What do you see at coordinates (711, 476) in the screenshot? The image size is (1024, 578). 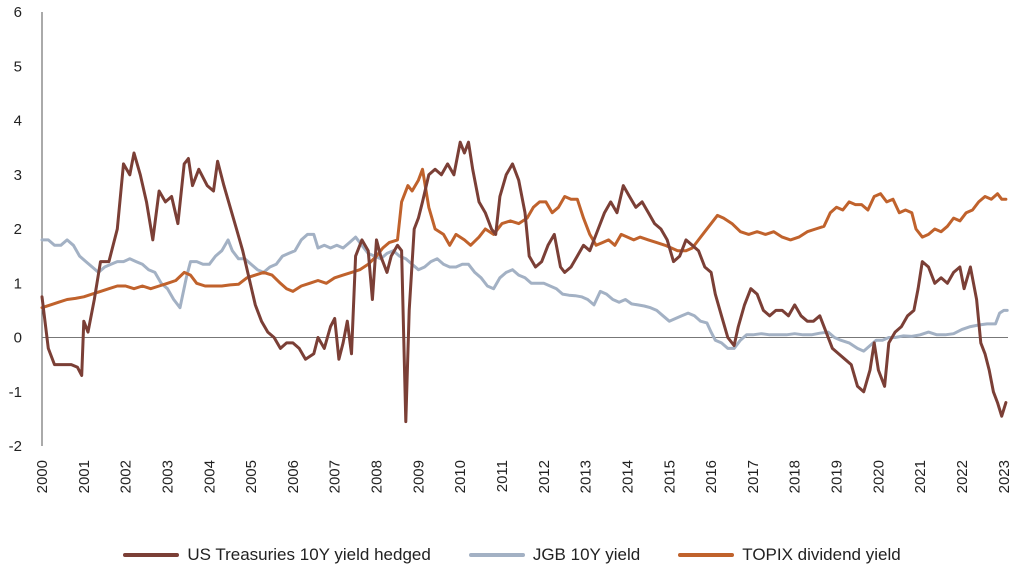 I see `x-tick-label: 2016` at bounding box center [711, 476].